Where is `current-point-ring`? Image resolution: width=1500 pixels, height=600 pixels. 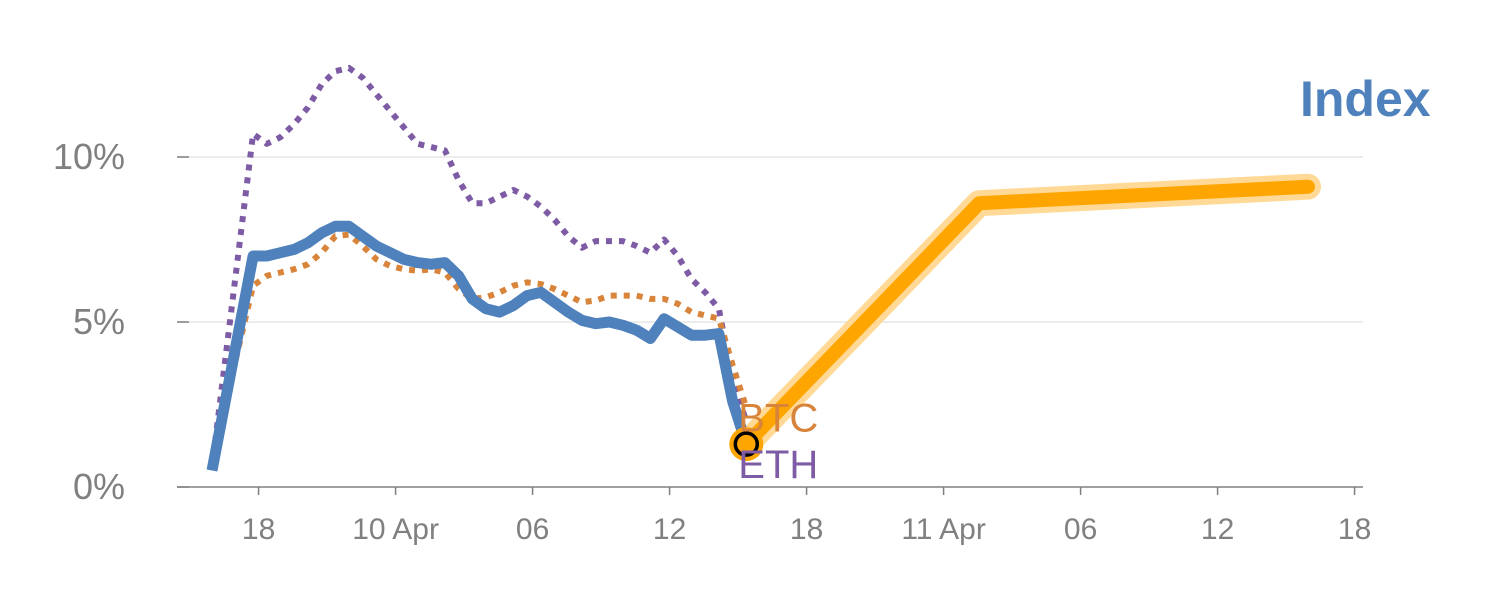 current-point-ring is located at coordinates (746, 444).